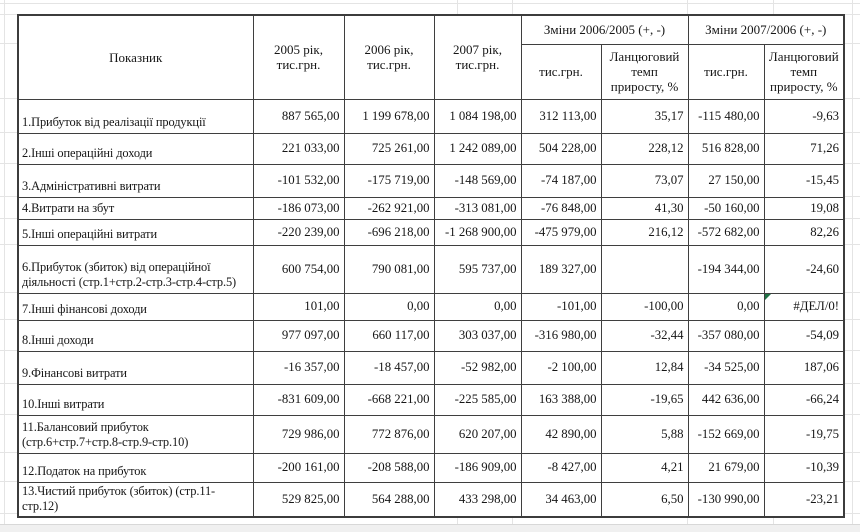 The width and height of the screenshot is (860, 532). I want to click on cell-value: -220 239,00, so click(298, 232).